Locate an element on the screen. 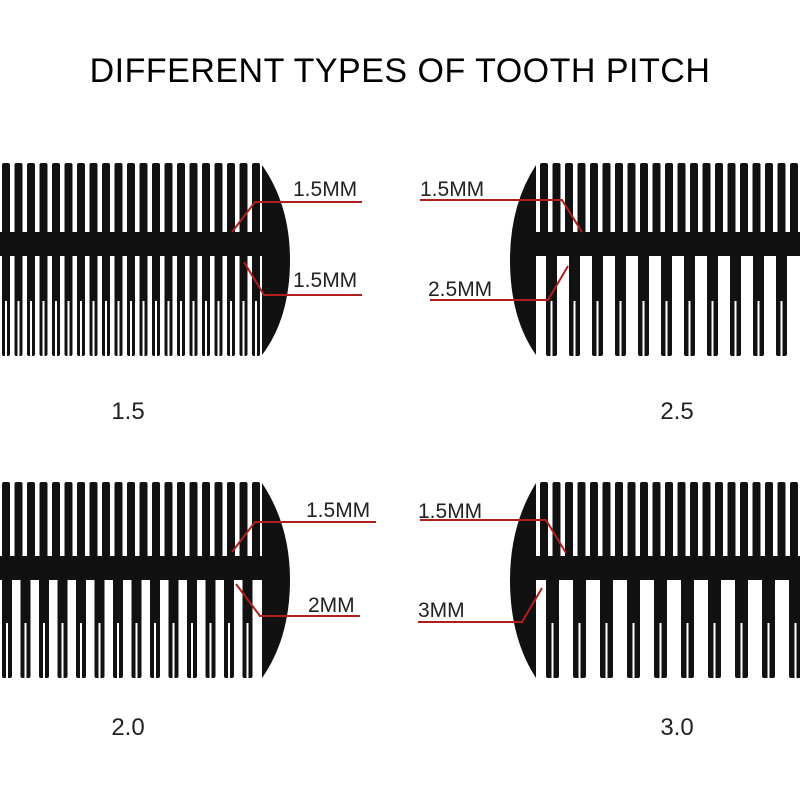  comb-panel-1-5: 1.5MM 1.5MM is located at coordinates (181, 259).